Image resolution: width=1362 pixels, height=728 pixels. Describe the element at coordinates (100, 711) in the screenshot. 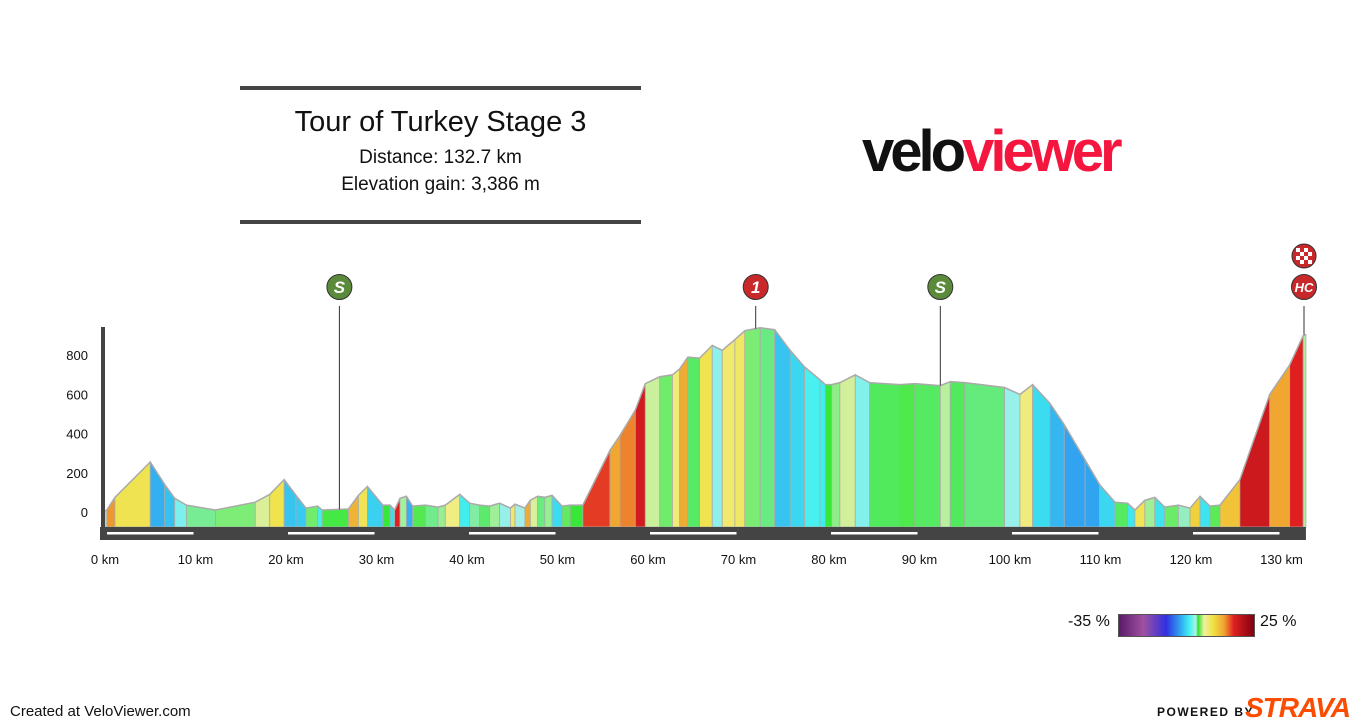

I see `created-at-link: Created at VeloViewer.com` at that location.